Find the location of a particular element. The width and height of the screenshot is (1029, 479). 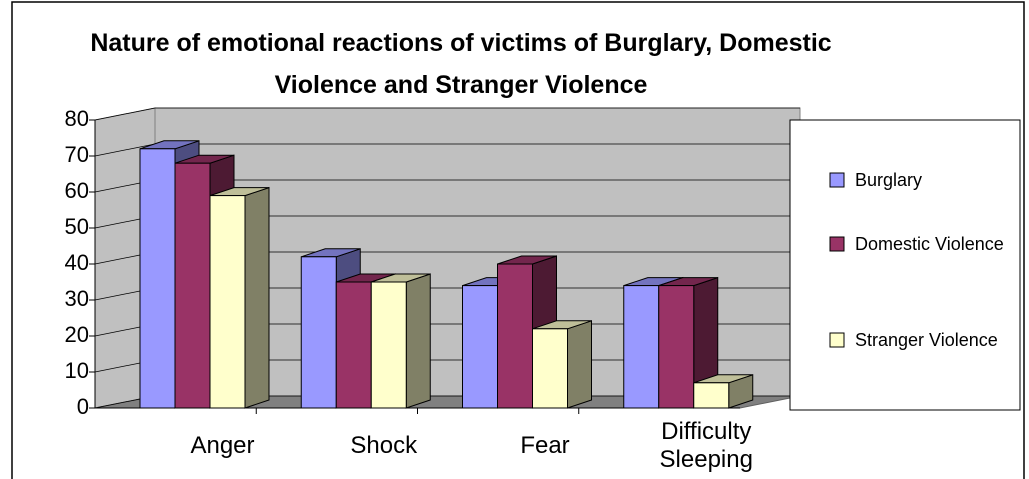

x-tick-label: Anger is located at coordinates (222, 445).